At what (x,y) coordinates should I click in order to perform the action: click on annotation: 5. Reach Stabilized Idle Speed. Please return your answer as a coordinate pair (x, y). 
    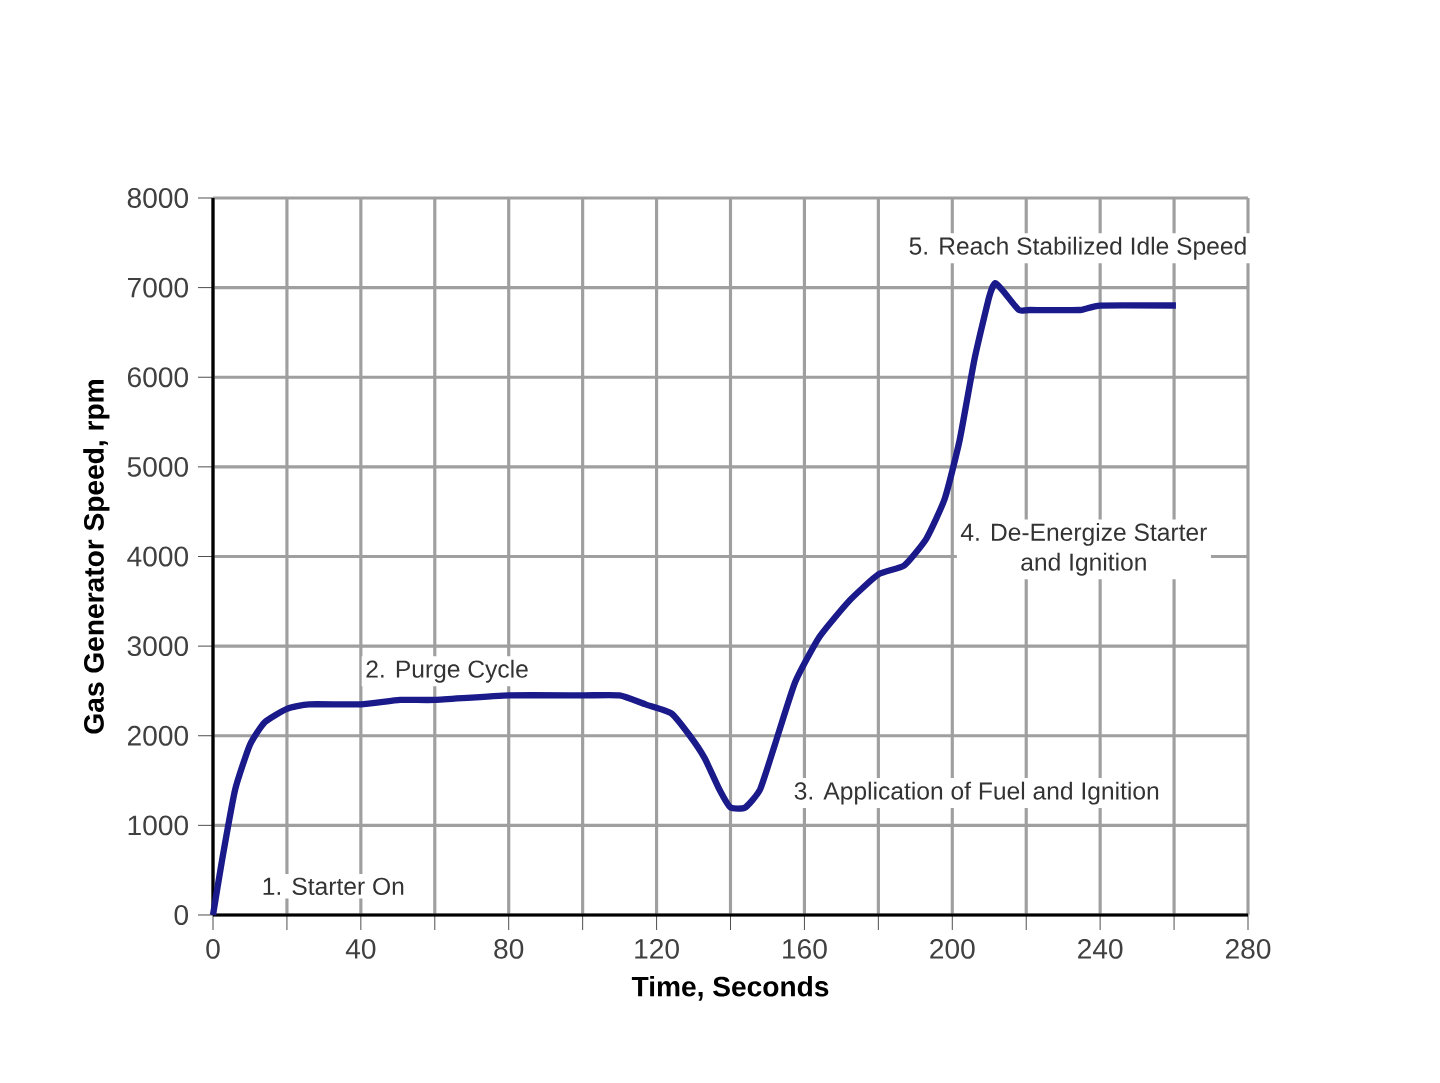
    Looking at the image, I should click on (1077, 248).